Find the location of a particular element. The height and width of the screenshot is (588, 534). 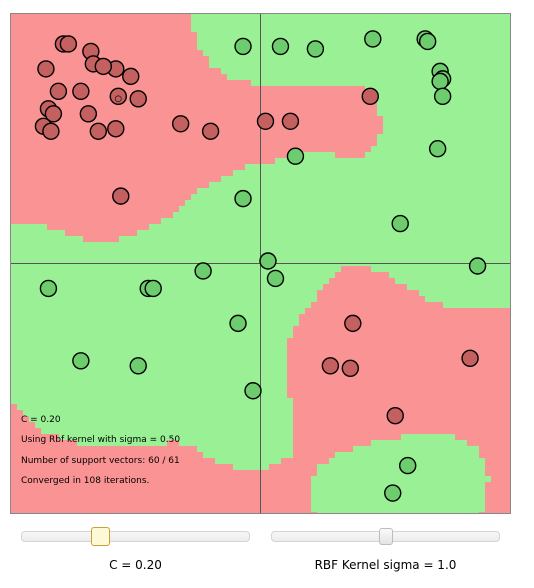

kernel-info-text: Using Rbf kernel with sigma = 0.50 is located at coordinates (101, 440).